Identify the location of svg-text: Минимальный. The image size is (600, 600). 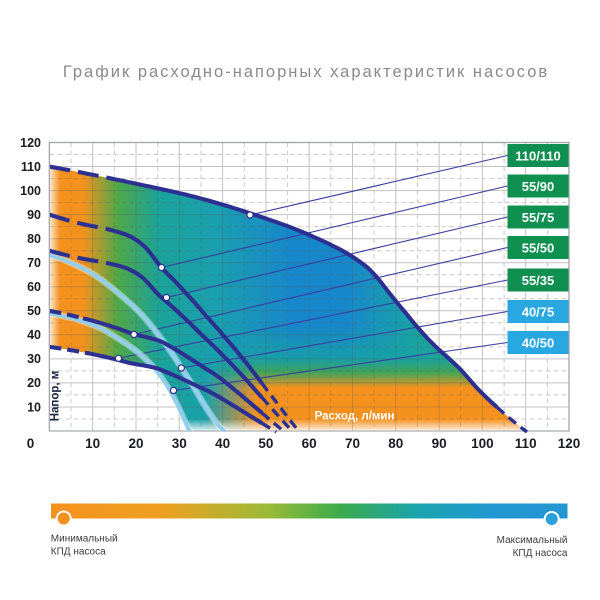
(84, 539).